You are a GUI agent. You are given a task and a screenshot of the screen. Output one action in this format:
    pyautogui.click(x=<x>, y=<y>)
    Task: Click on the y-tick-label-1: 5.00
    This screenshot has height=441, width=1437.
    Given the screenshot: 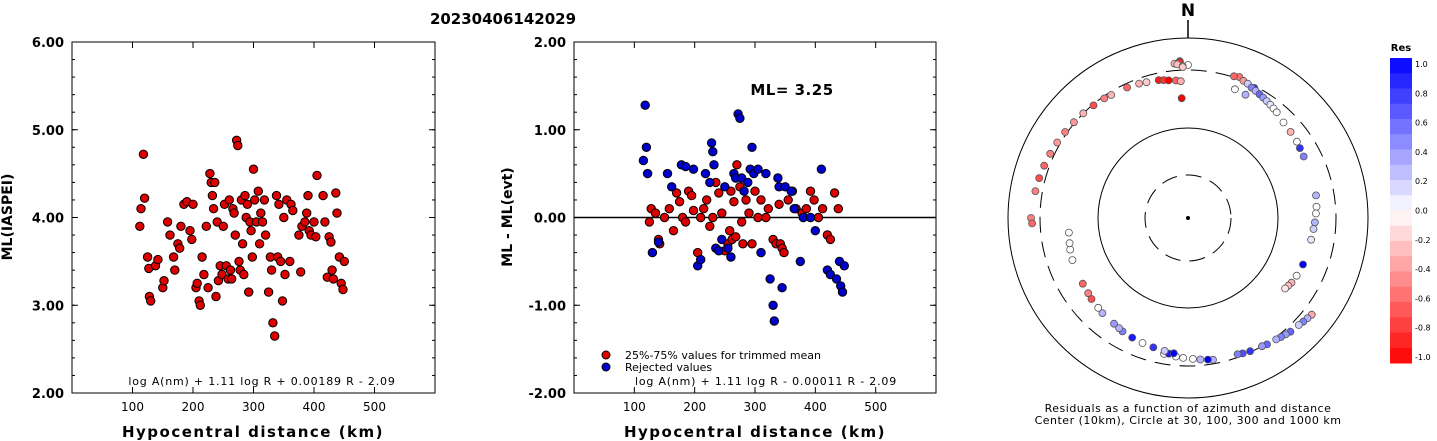 What is the action you would take?
    pyautogui.click(x=48, y=131)
    